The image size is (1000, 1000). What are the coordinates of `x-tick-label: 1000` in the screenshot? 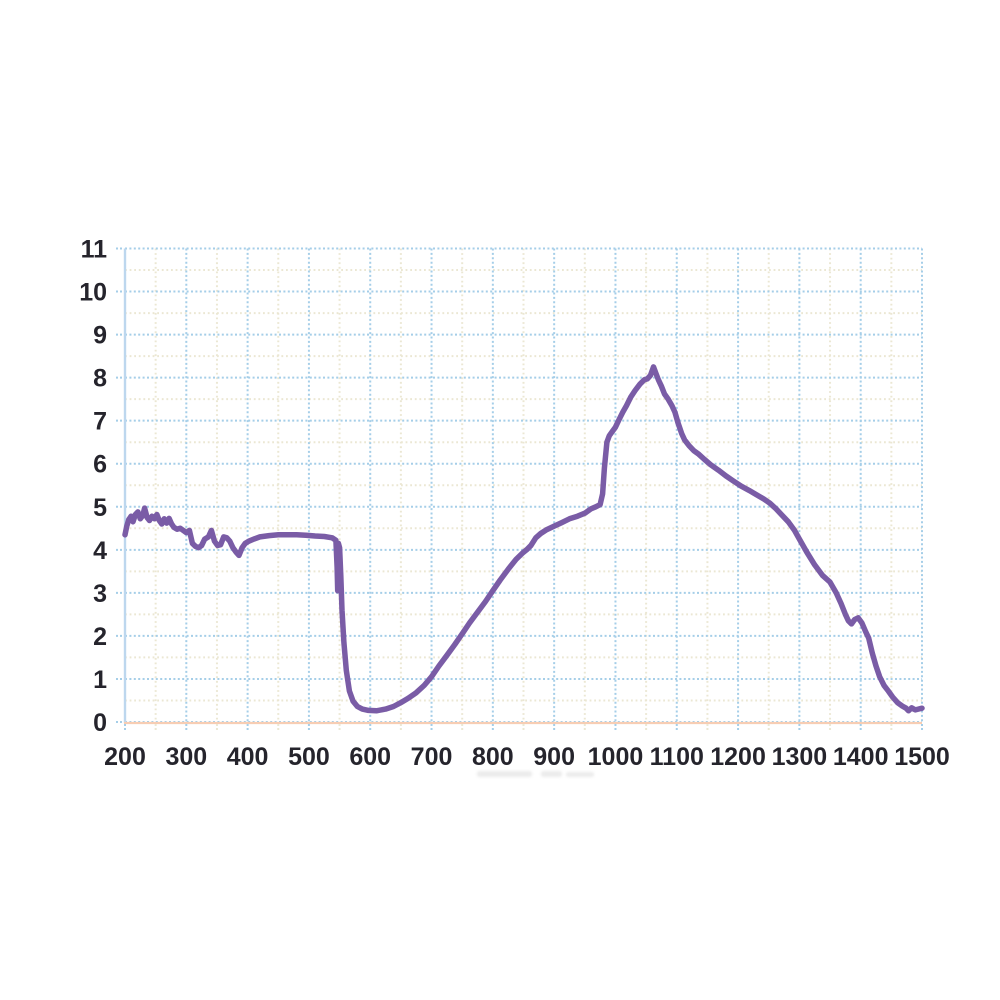 It's located at (616, 757).